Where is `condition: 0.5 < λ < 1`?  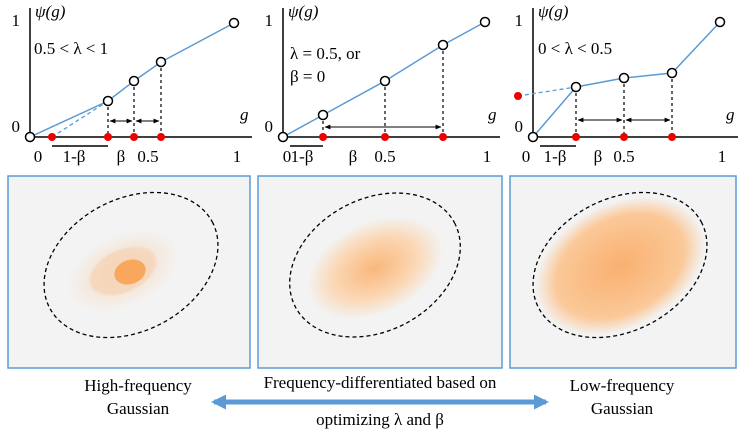 condition: 0.5 < λ < 1 is located at coordinates (71, 48).